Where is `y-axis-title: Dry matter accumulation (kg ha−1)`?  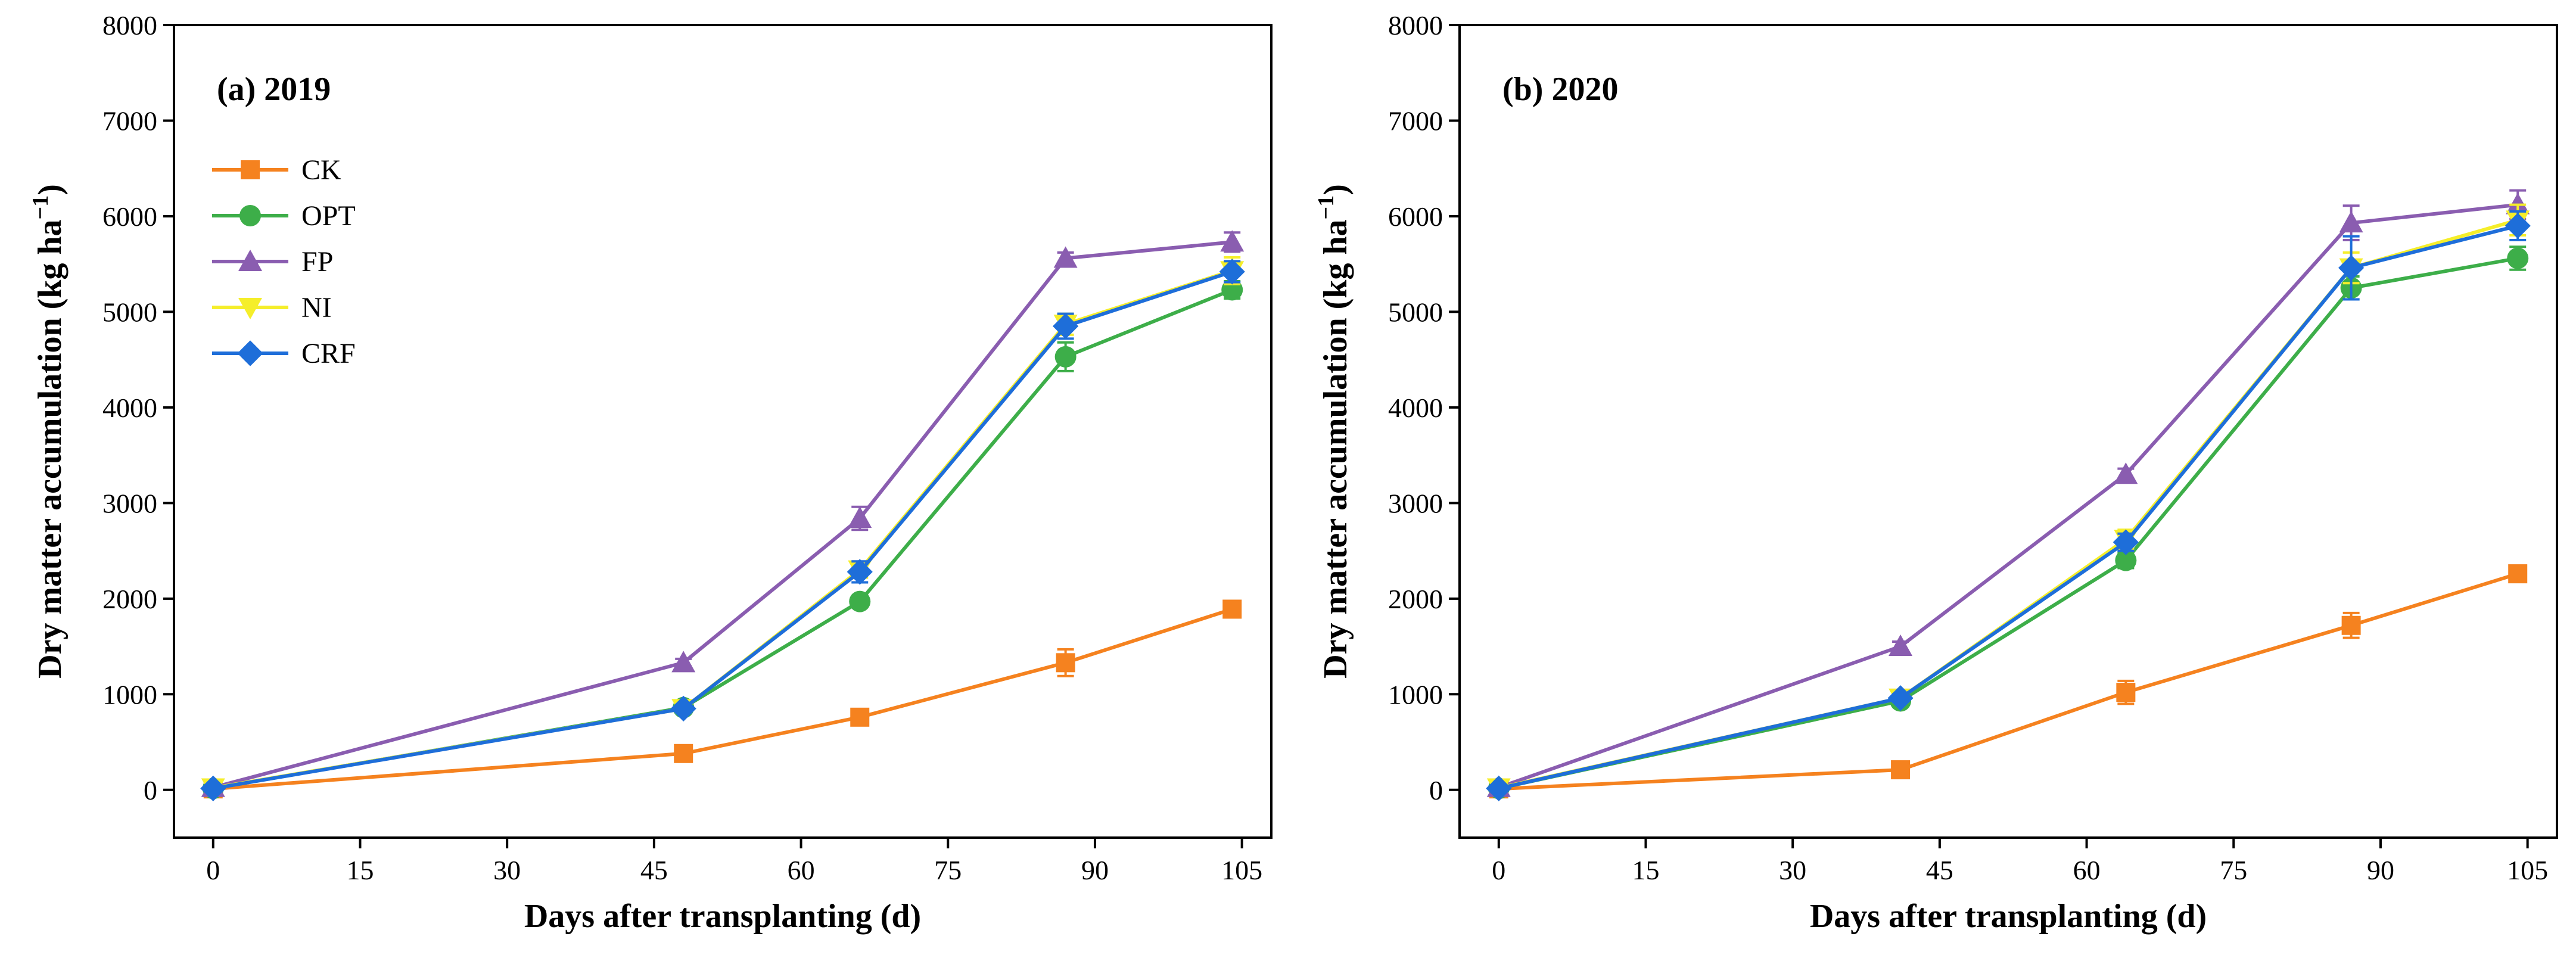 y-axis-title: Dry matter accumulation (kg ha−1) is located at coordinates (1334, 431).